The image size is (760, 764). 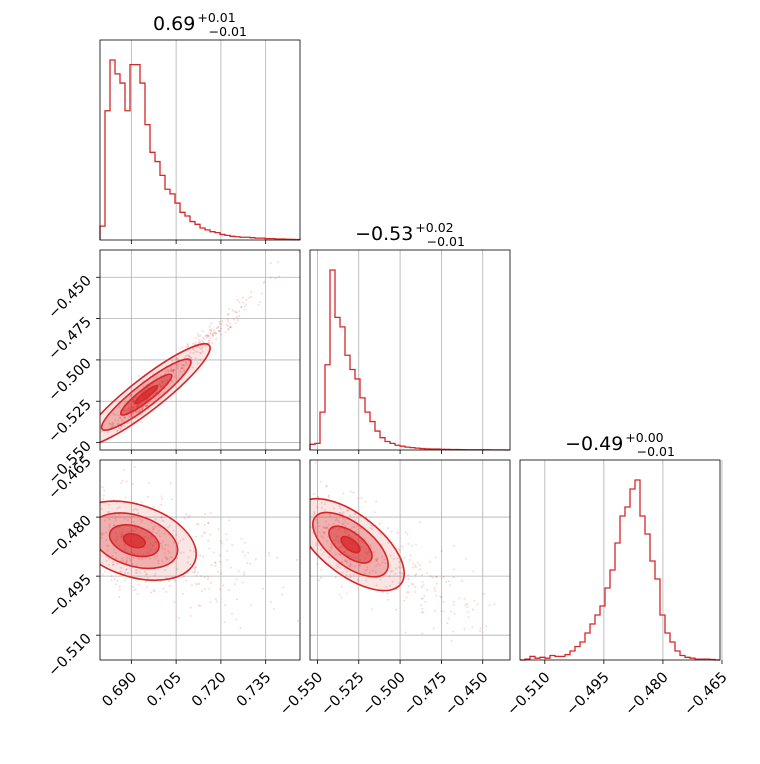 What do you see at coordinates (200, 24) in the screenshot?
I see `title-param-0: 0.69 +0.01 −0.01` at bounding box center [200, 24].